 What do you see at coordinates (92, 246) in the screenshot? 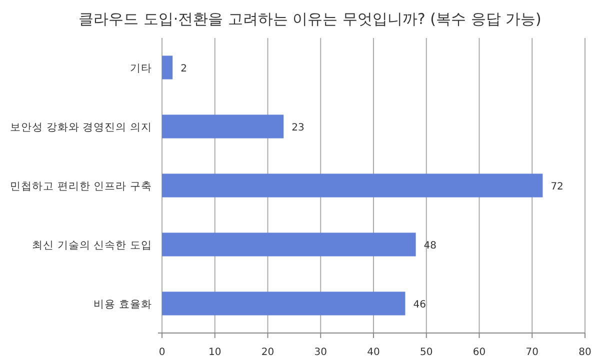
I see `y-tick-label: 최신 기술의 신속한 도입` at bounding box center [92, 246].